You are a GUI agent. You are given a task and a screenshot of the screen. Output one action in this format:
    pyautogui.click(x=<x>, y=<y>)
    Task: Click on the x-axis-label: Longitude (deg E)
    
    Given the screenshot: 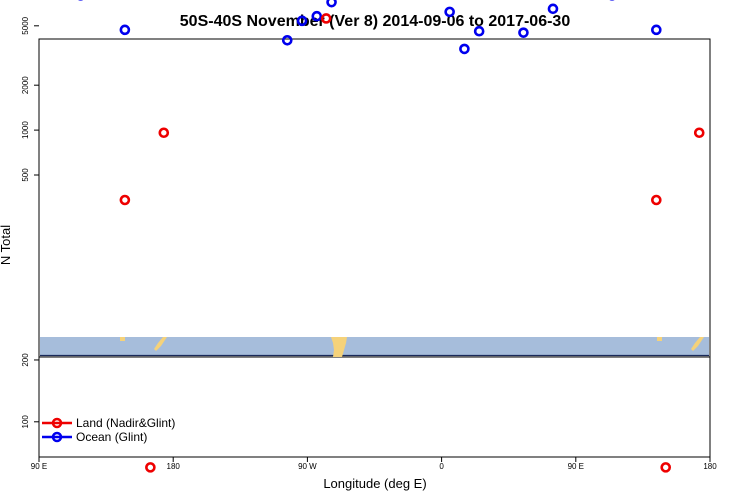 What is the action you would take?
    pyautogui.click(x=374, y=483)
    